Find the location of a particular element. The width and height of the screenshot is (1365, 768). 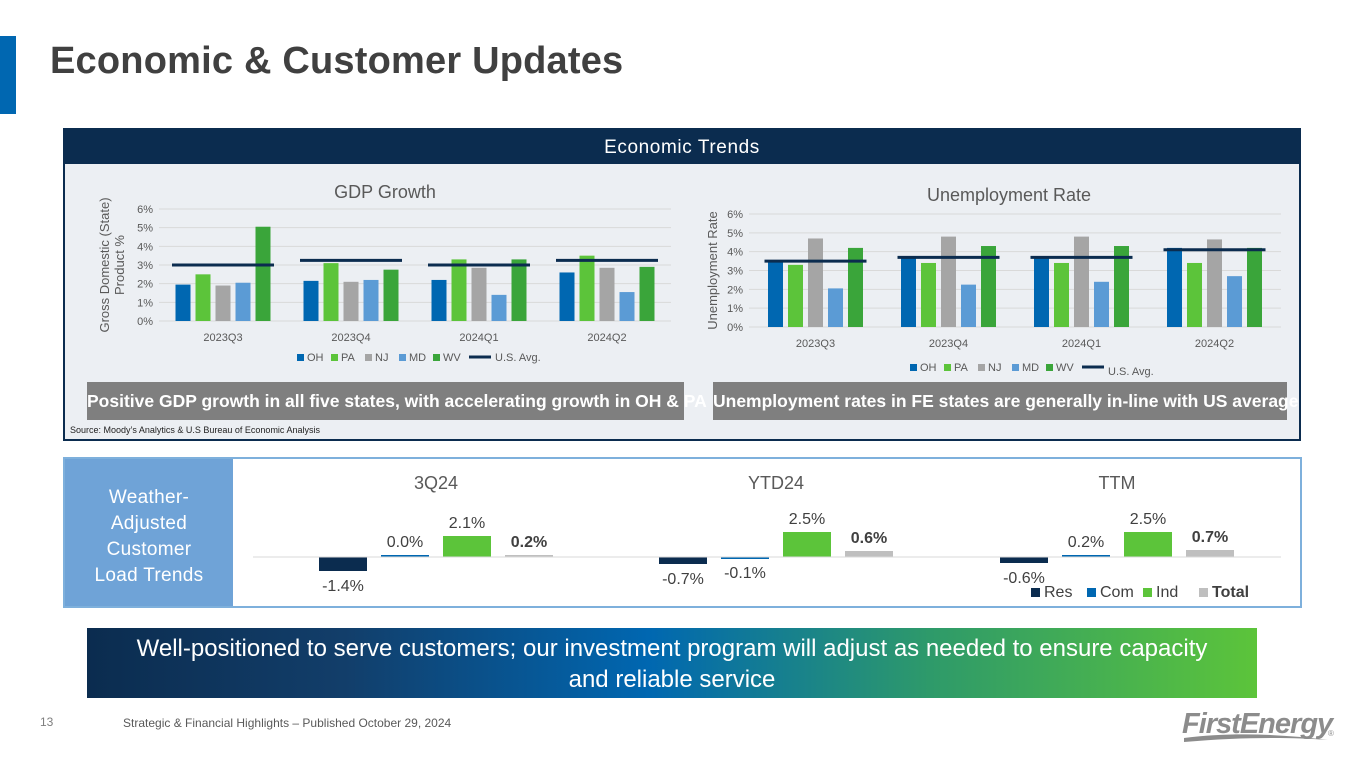

legend-label: Ind is located at coordinates (1167, 592).